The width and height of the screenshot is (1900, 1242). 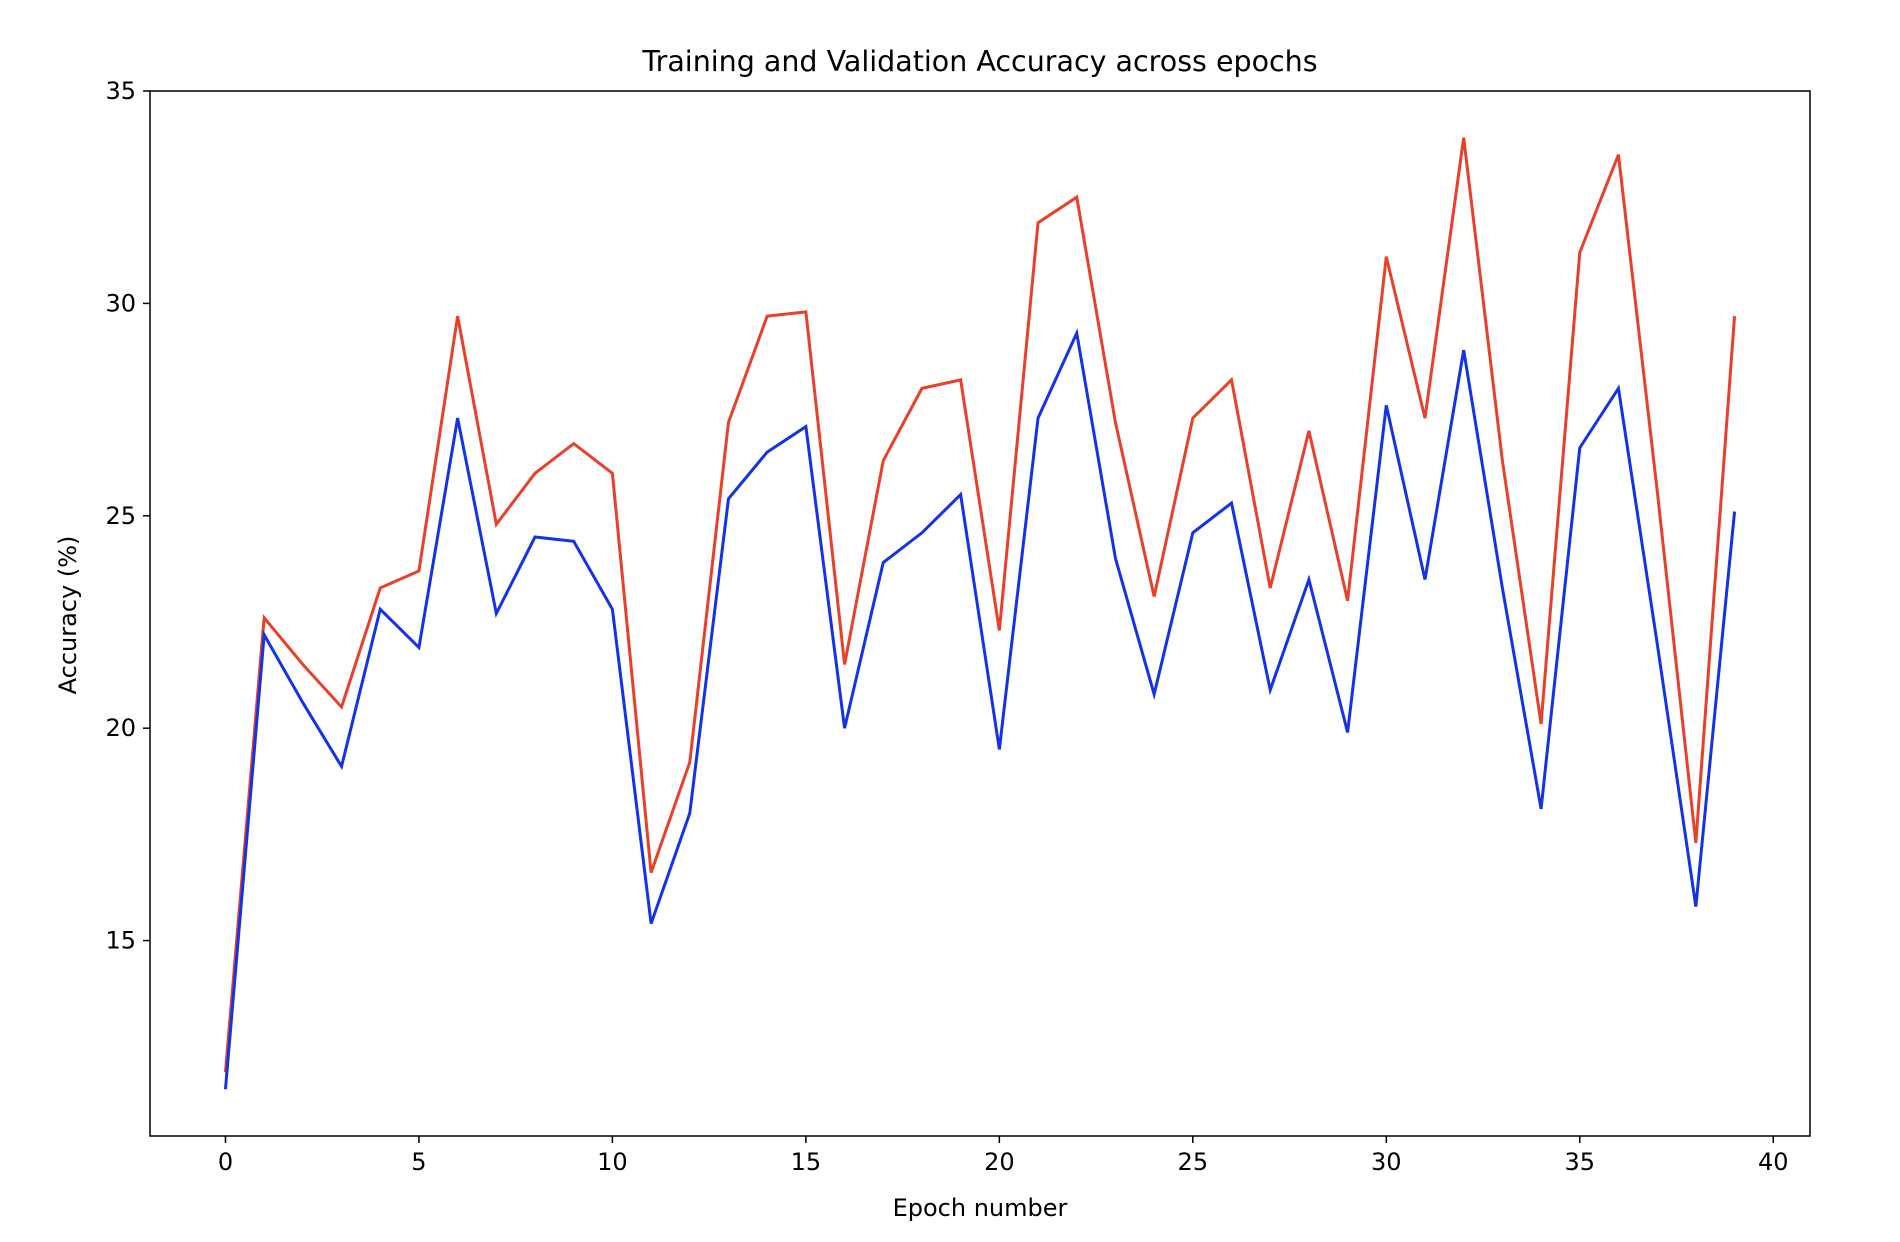 I want to click on x-tick-label: 10, so click(x=612, y=1162).